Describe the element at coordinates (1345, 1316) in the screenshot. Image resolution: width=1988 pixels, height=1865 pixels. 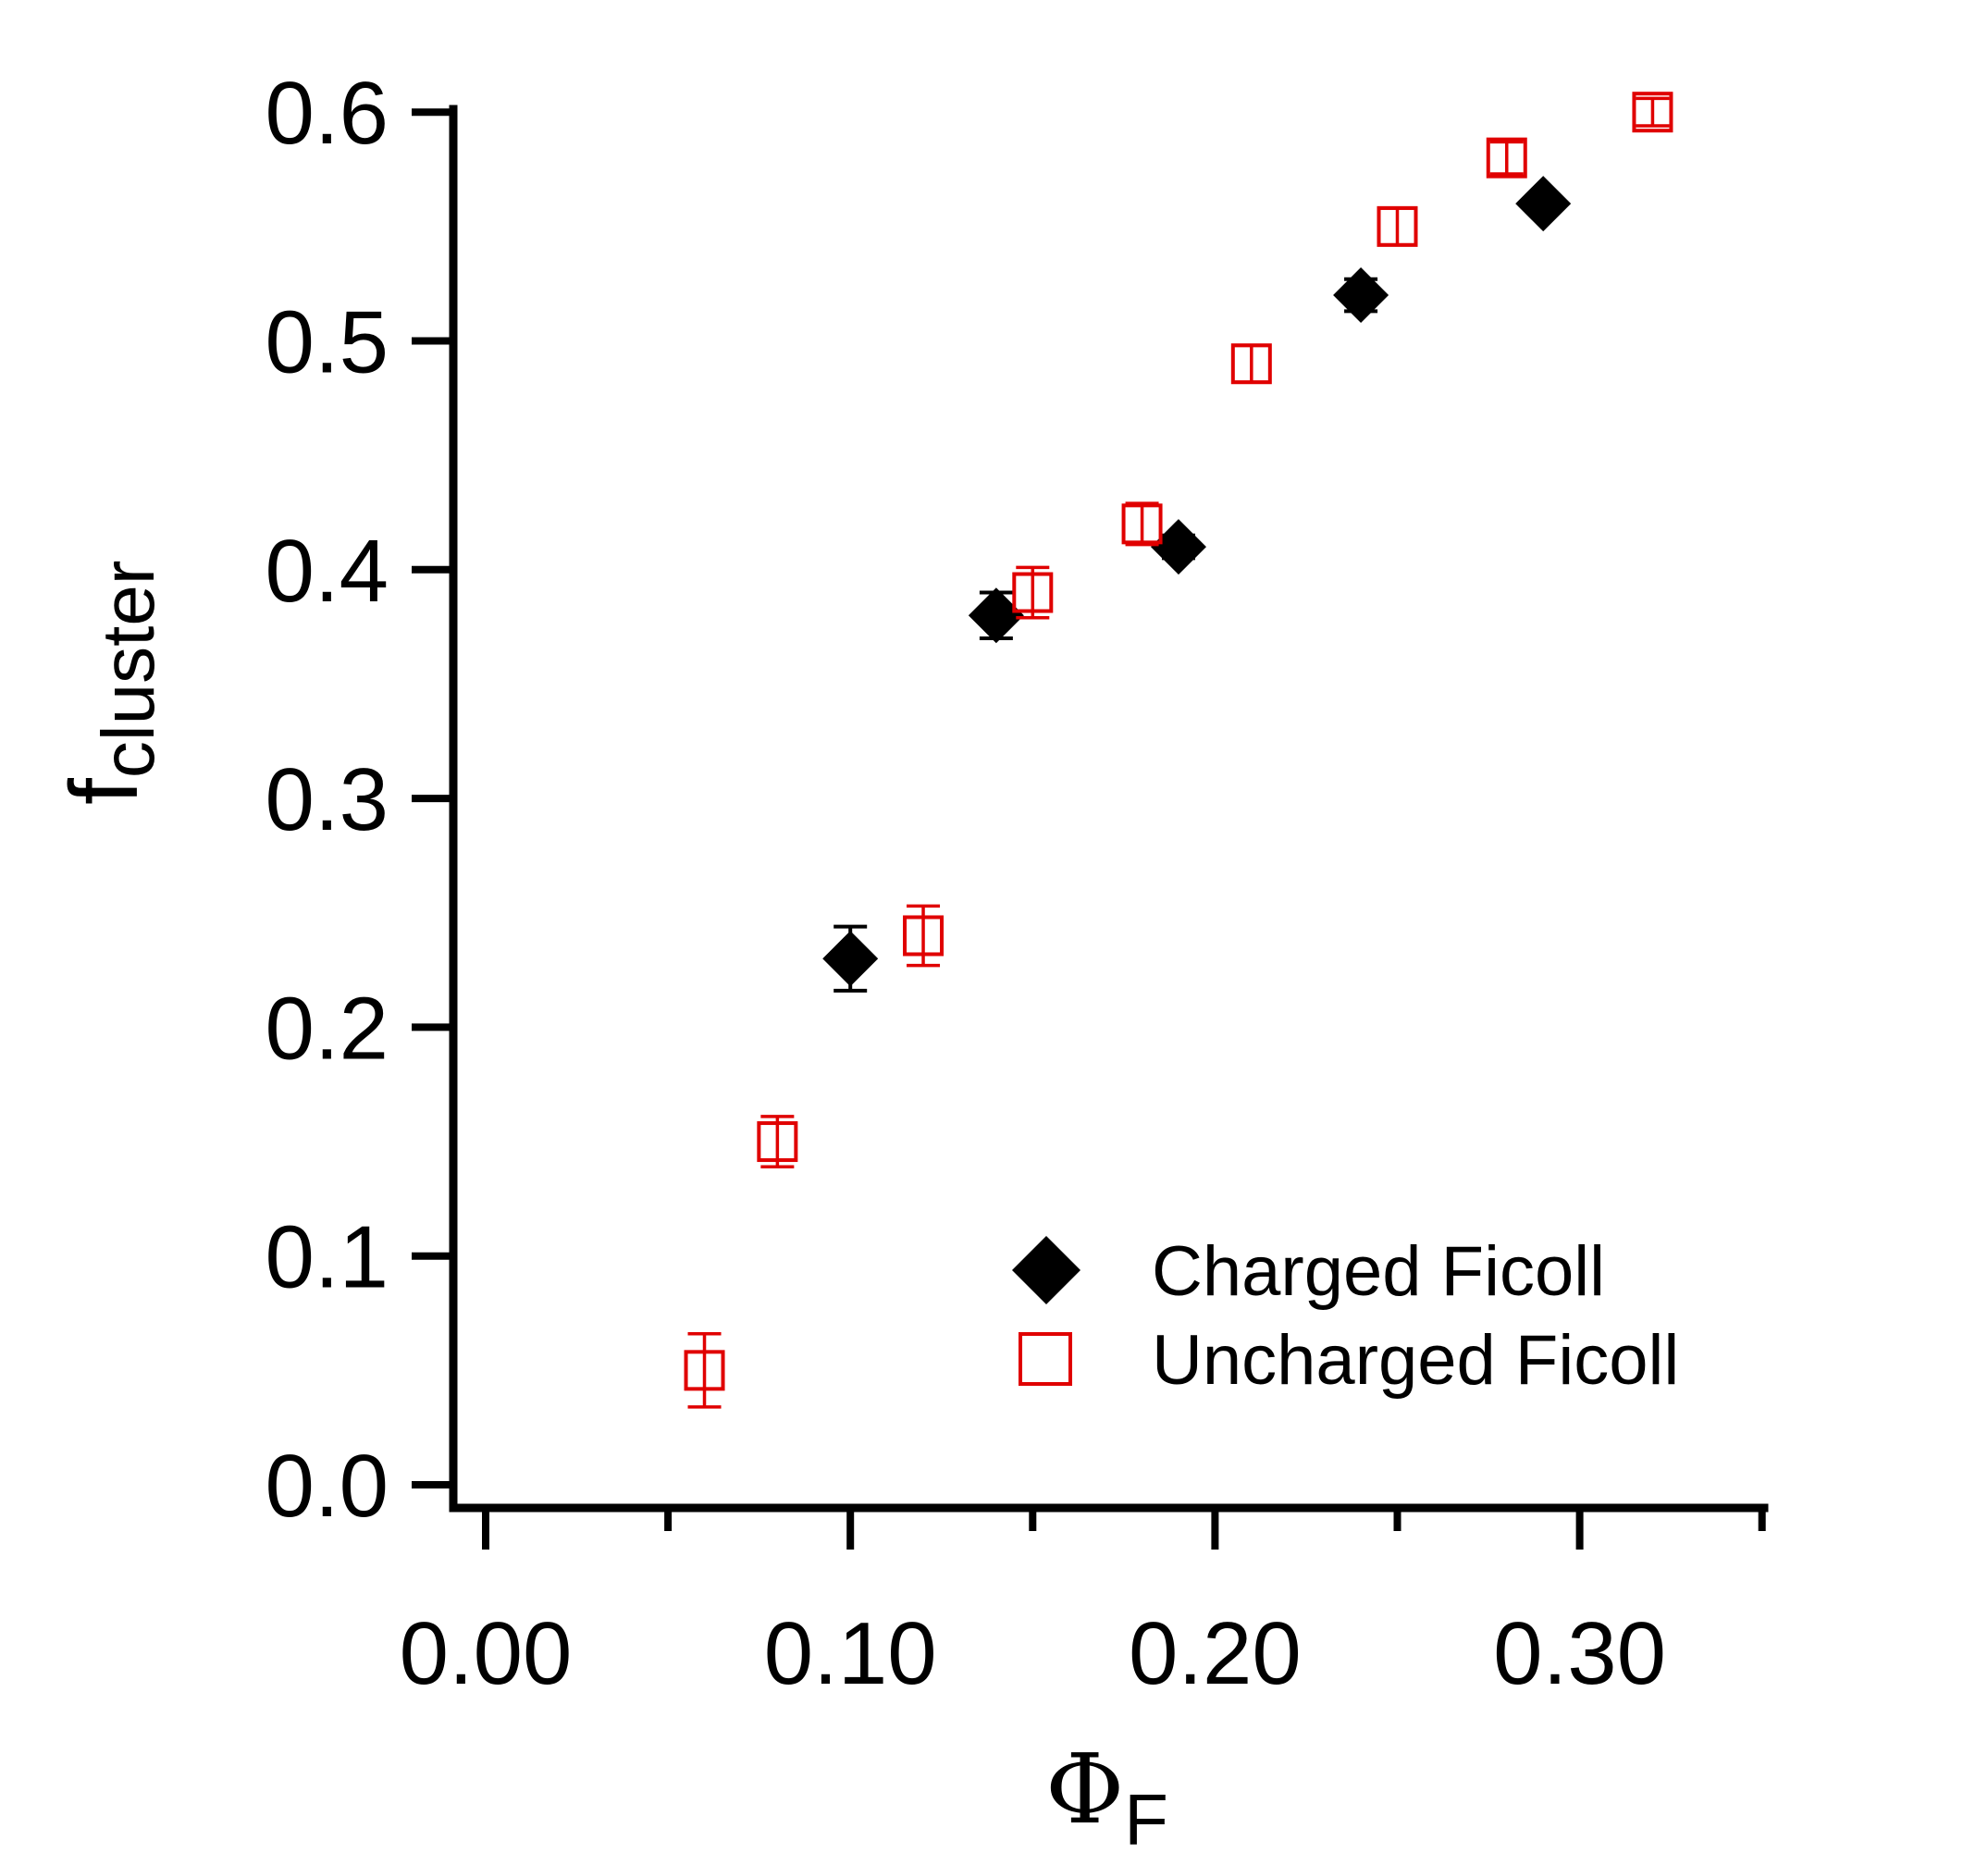
I see `legend: Charged Ficoll Uncharged Ficoll` at that location.